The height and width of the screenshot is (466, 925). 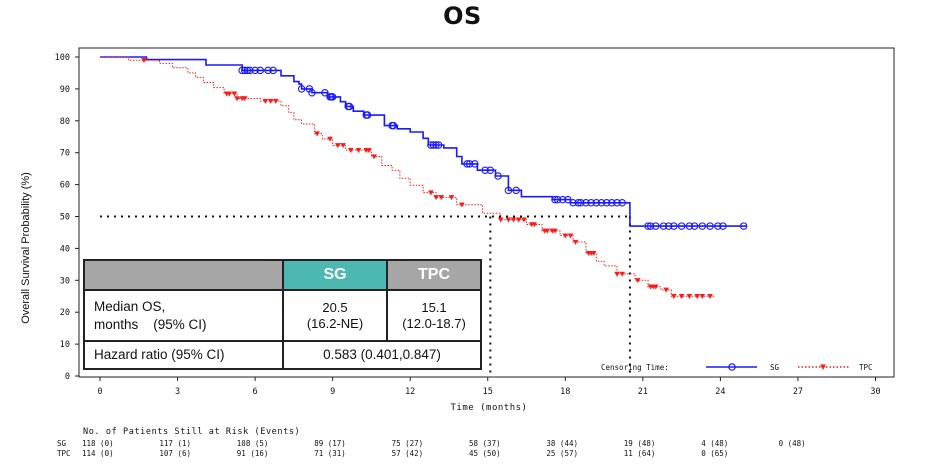 I want to click on y-tick-label: 100, so click(x=62, y=58).